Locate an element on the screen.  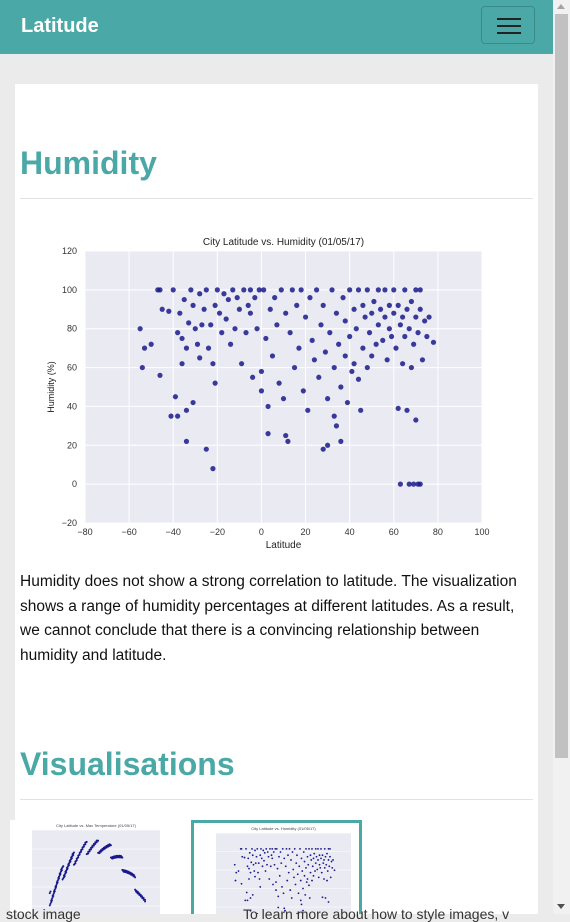
x-tick-label: −20 is located at coordinates (217, 532).